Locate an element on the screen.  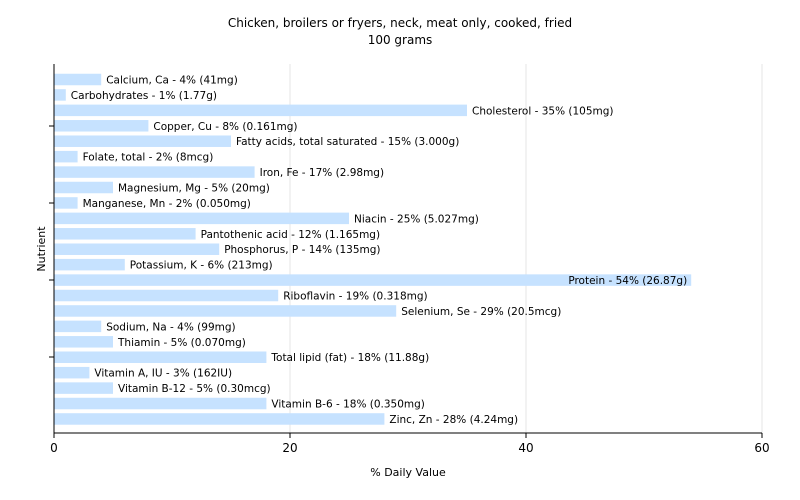
bar-label: Manganese, Mn - 2% (0.050mg) is located at coordinates (167, 204).